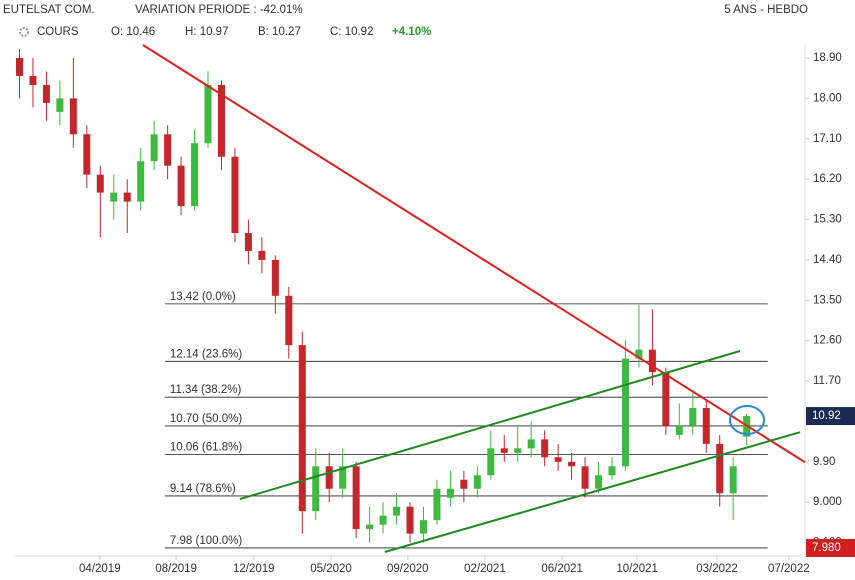  Describe the element at coordinates (827, 58) in the screenshot. I see `y-tick-label: 18.90` at that location.